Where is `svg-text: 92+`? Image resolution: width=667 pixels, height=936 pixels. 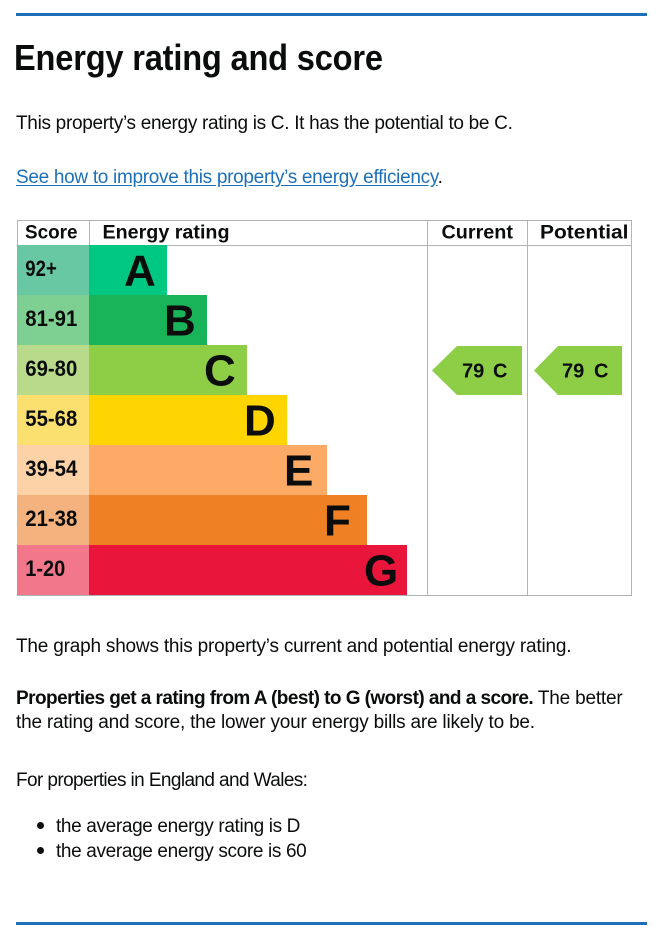 svg-text: 92+ is located at coordinates (41, 268).